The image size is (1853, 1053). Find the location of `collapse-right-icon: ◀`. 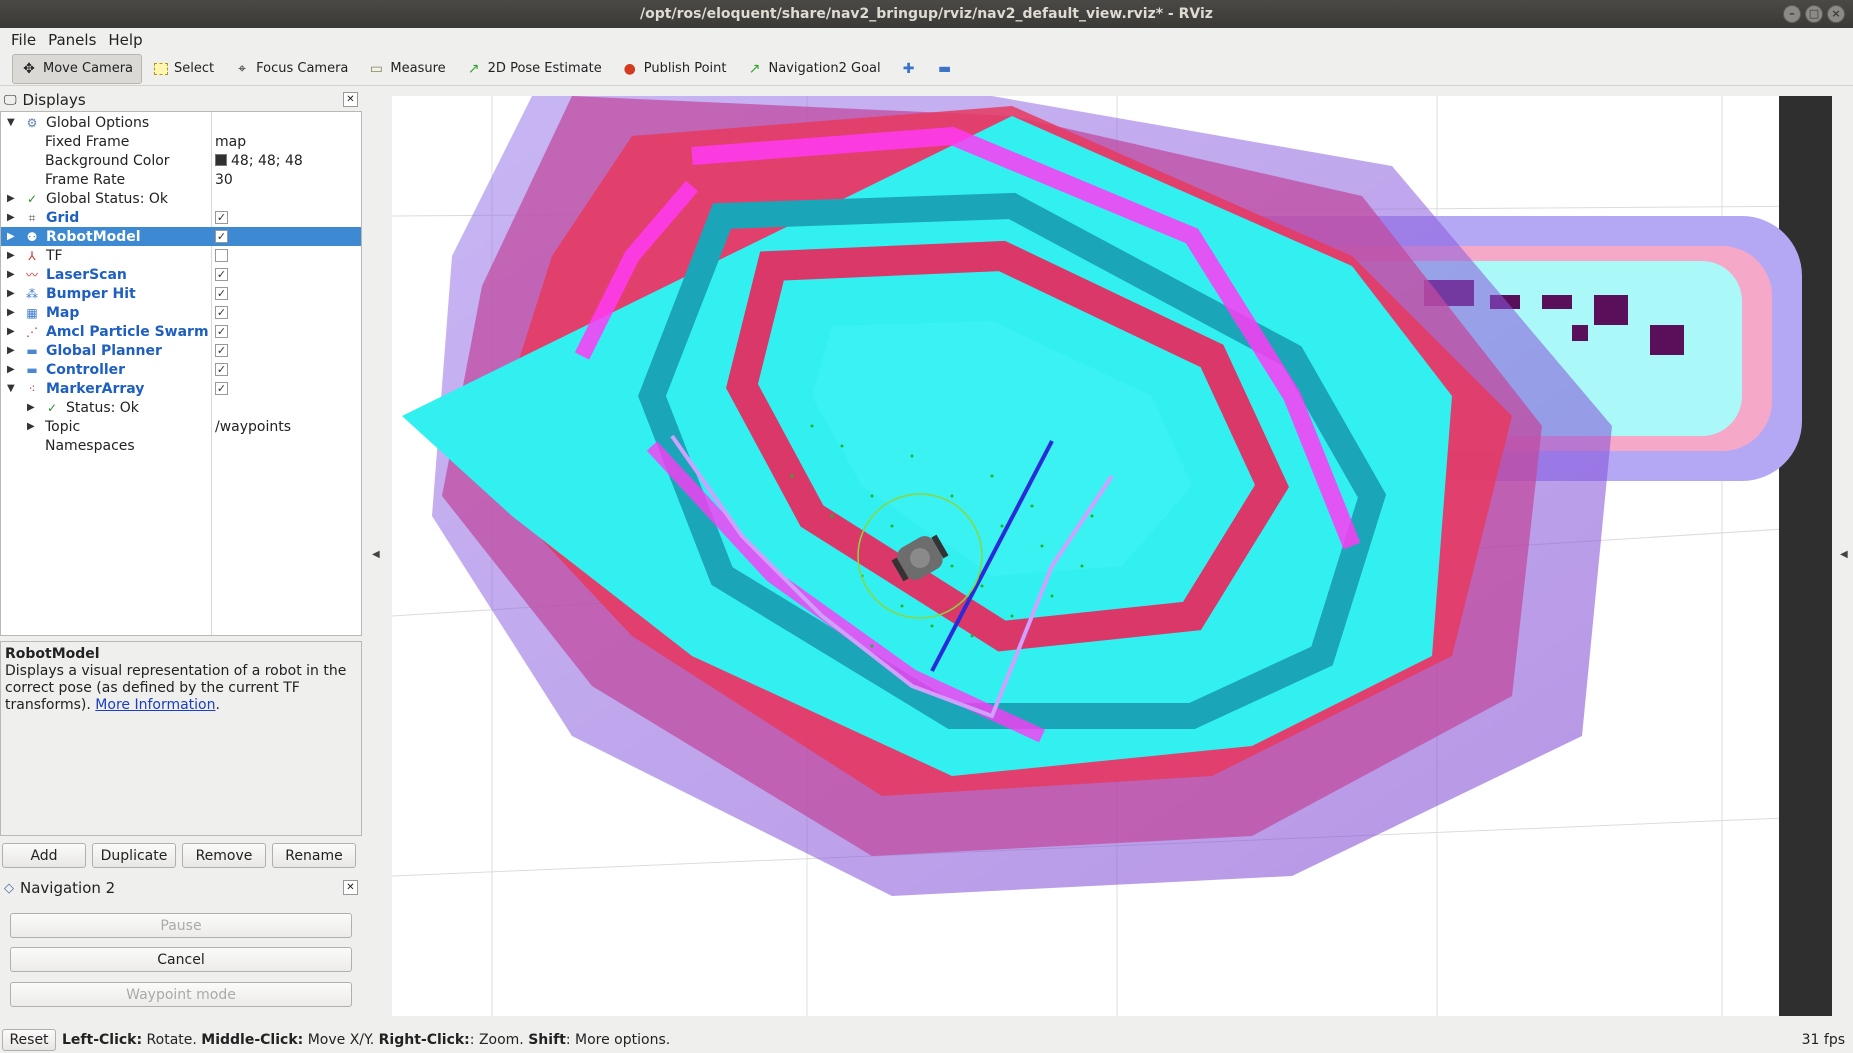

collapse-right-icon: ◀ is located at coordinates (1844, 554).